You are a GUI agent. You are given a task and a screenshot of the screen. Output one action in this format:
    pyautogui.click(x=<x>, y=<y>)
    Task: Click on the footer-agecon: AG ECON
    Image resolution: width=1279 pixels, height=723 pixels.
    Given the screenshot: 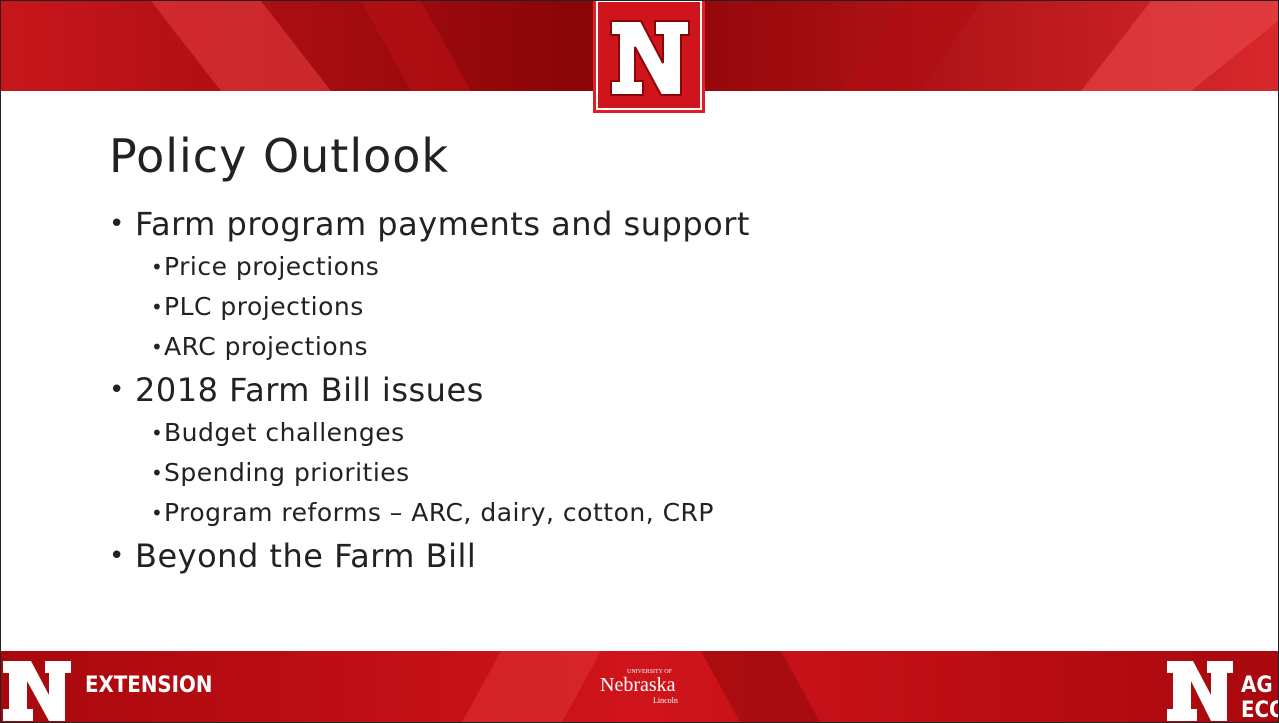 What is the action you would take?
    pyautogui.click(x=1259, y=698)
    